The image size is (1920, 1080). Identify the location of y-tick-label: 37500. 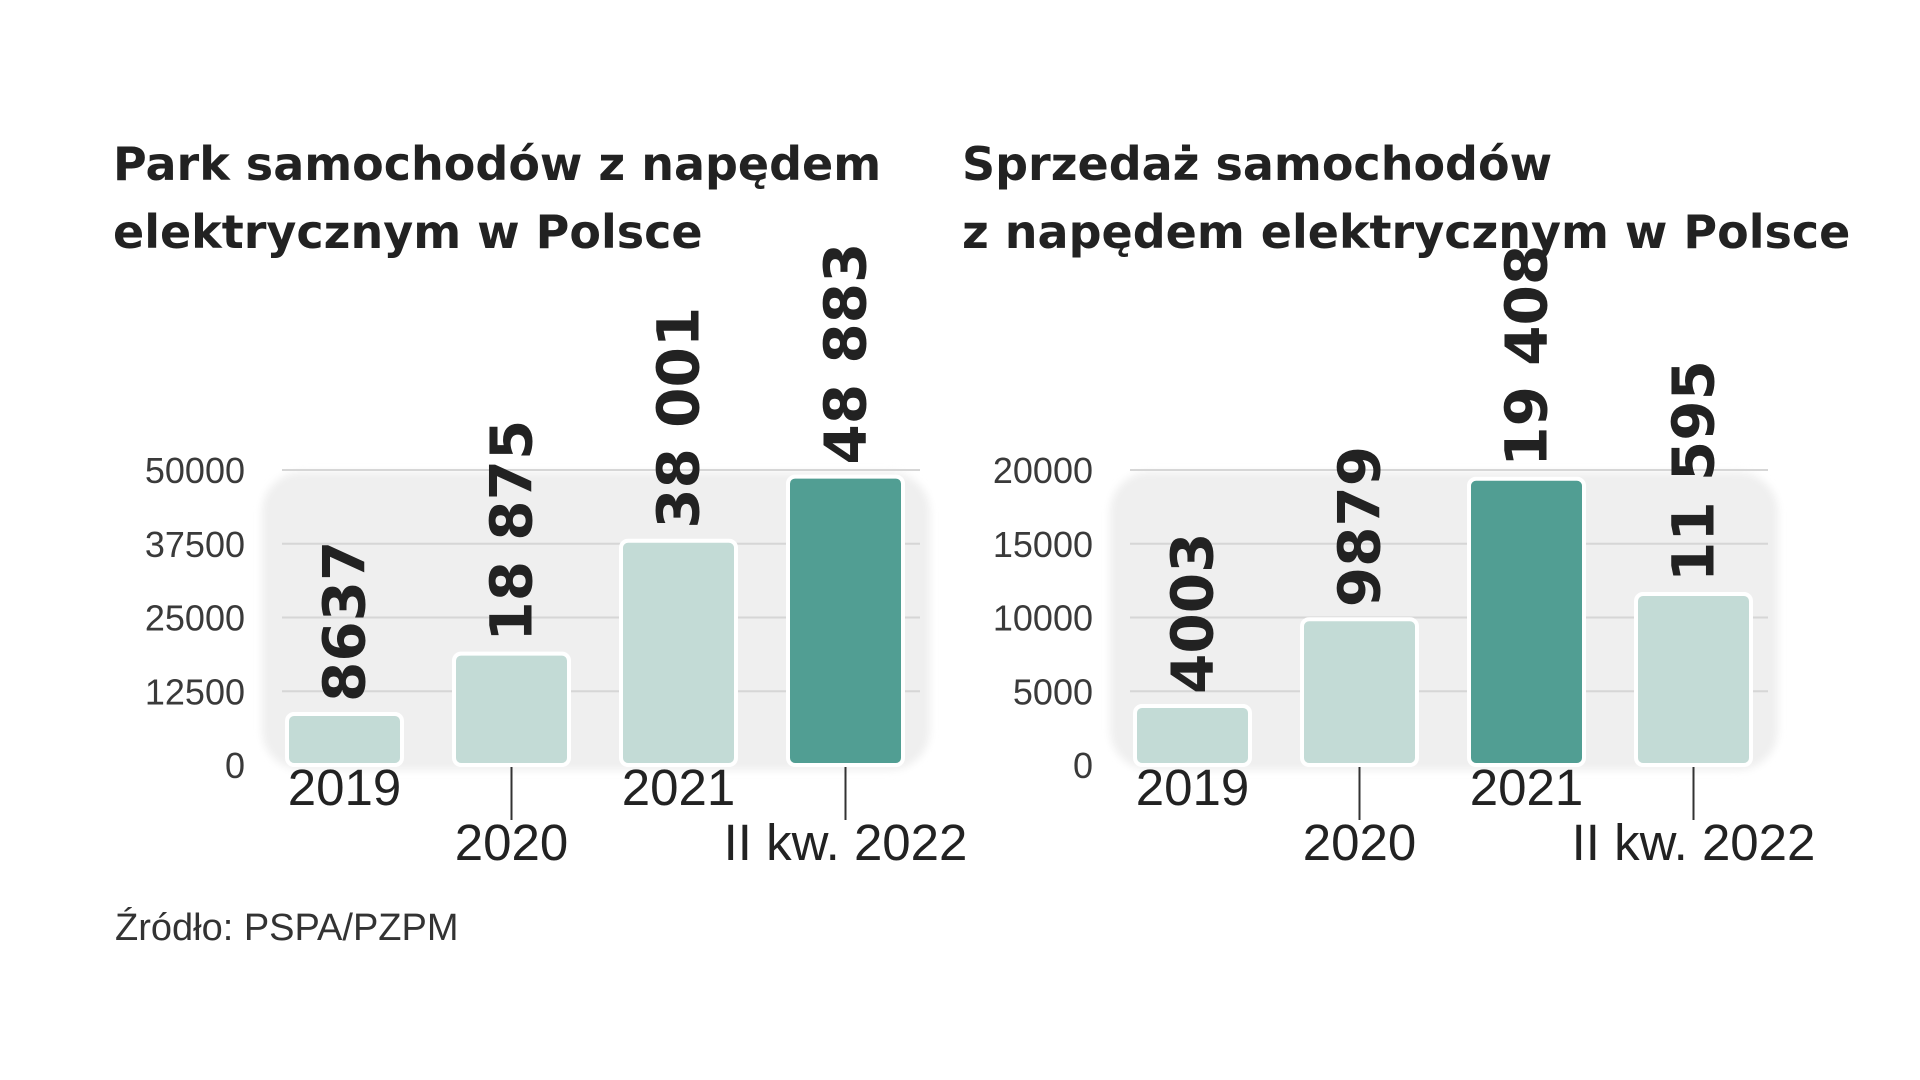
(195, 544).